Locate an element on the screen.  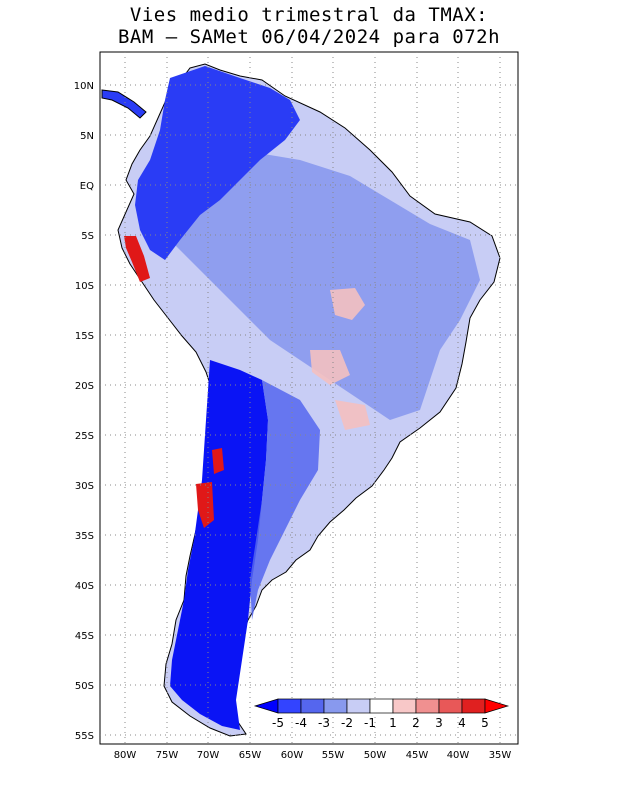
colorbar-label: 4 is located at coordinates (462, 723).